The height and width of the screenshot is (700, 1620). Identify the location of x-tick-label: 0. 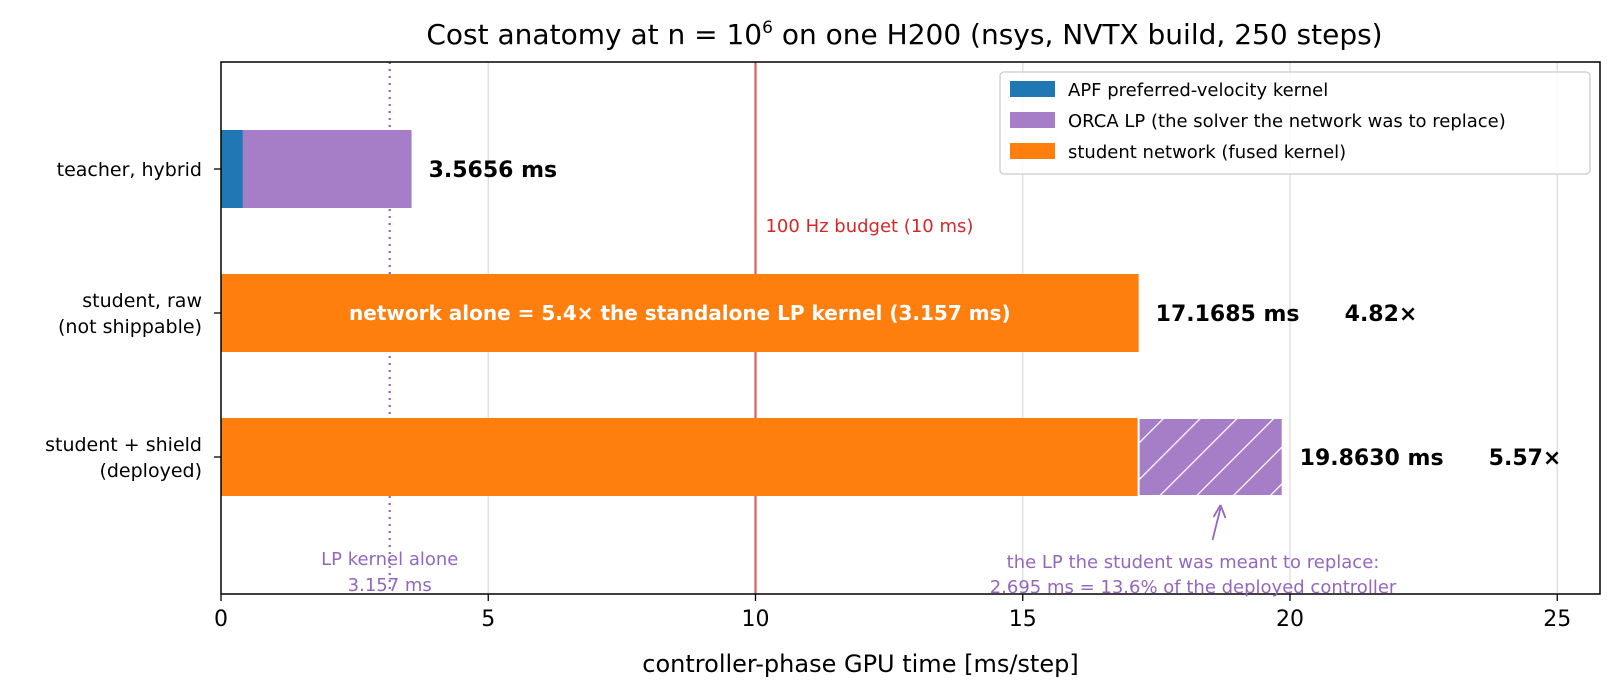
(221, 619).